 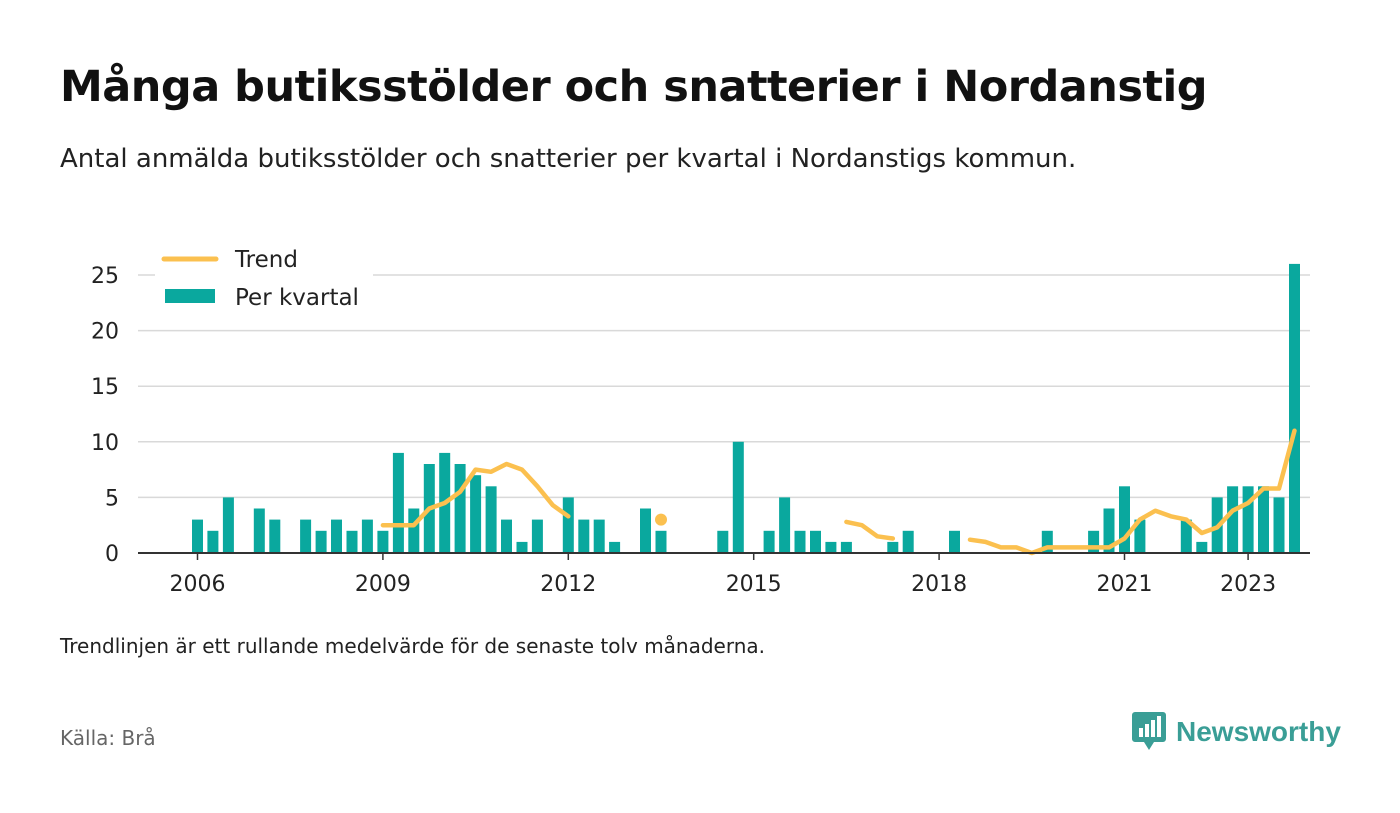 What do you see at coordinates (1258, 731) in the screenshot?
I see `brand-name: Newsworthy` at bounding box center [1258, 731].